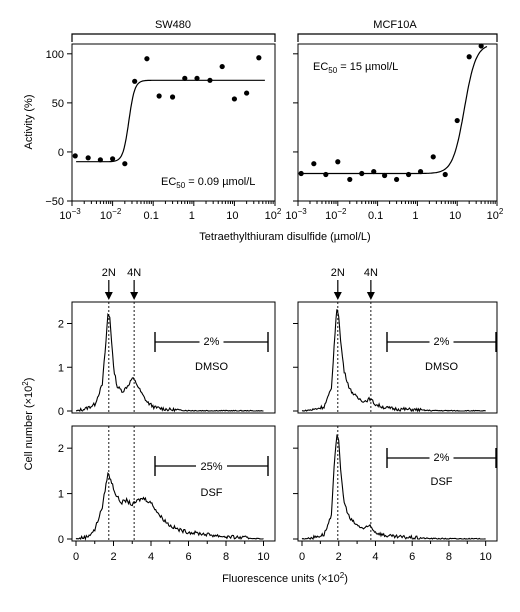 The image size is (520, 612). I want to click on plot-frame-sw480-activity, so click(173, 122).